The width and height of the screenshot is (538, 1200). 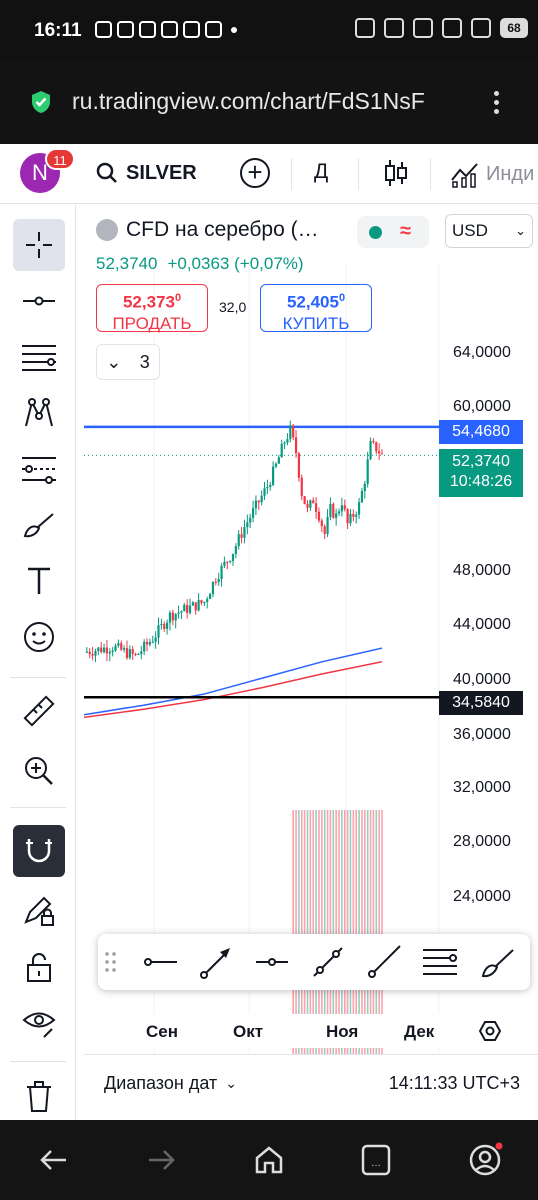 I want to click on time-label: Сен, so click(x=162, y=1031).